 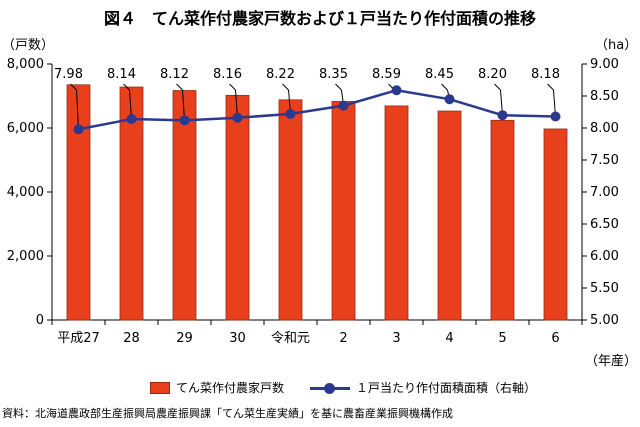 I want to click on x-tick-label: 4, so click(x=449, y=338).